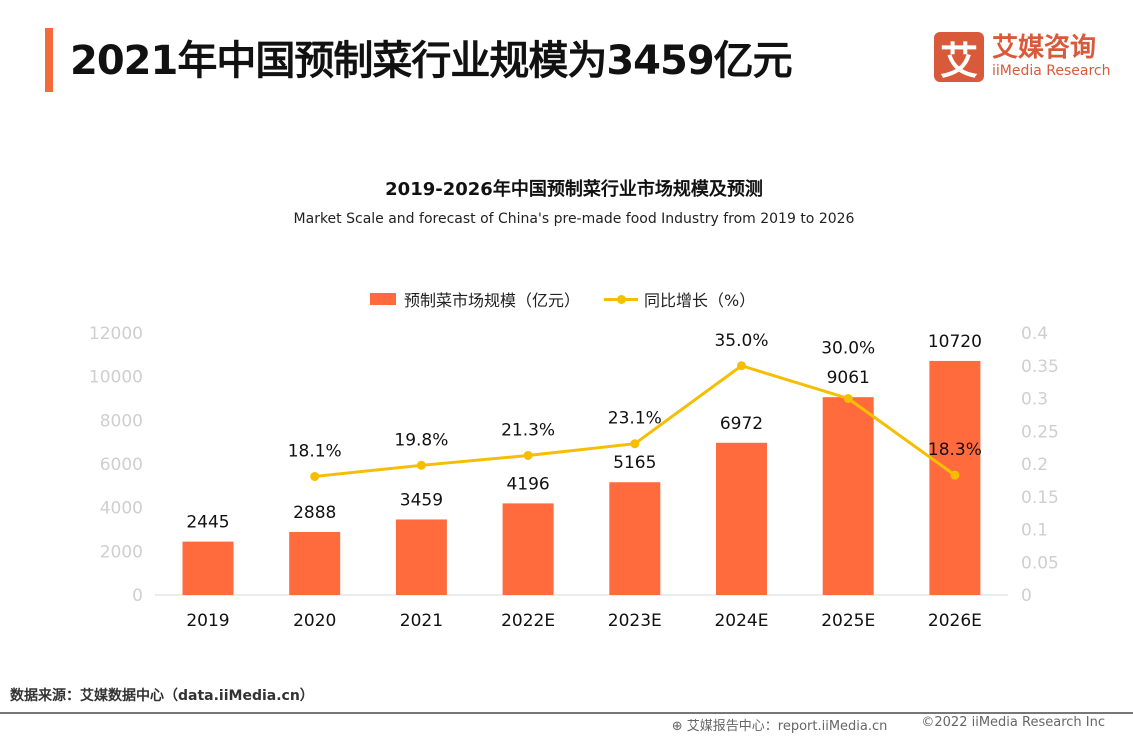 This screenshot has height=737, width=1133. What do you see at coordinates (700, 300) in the screenshot?
I see `legend-line-label: 同比增长（%）` at bounding box center [700, 300].